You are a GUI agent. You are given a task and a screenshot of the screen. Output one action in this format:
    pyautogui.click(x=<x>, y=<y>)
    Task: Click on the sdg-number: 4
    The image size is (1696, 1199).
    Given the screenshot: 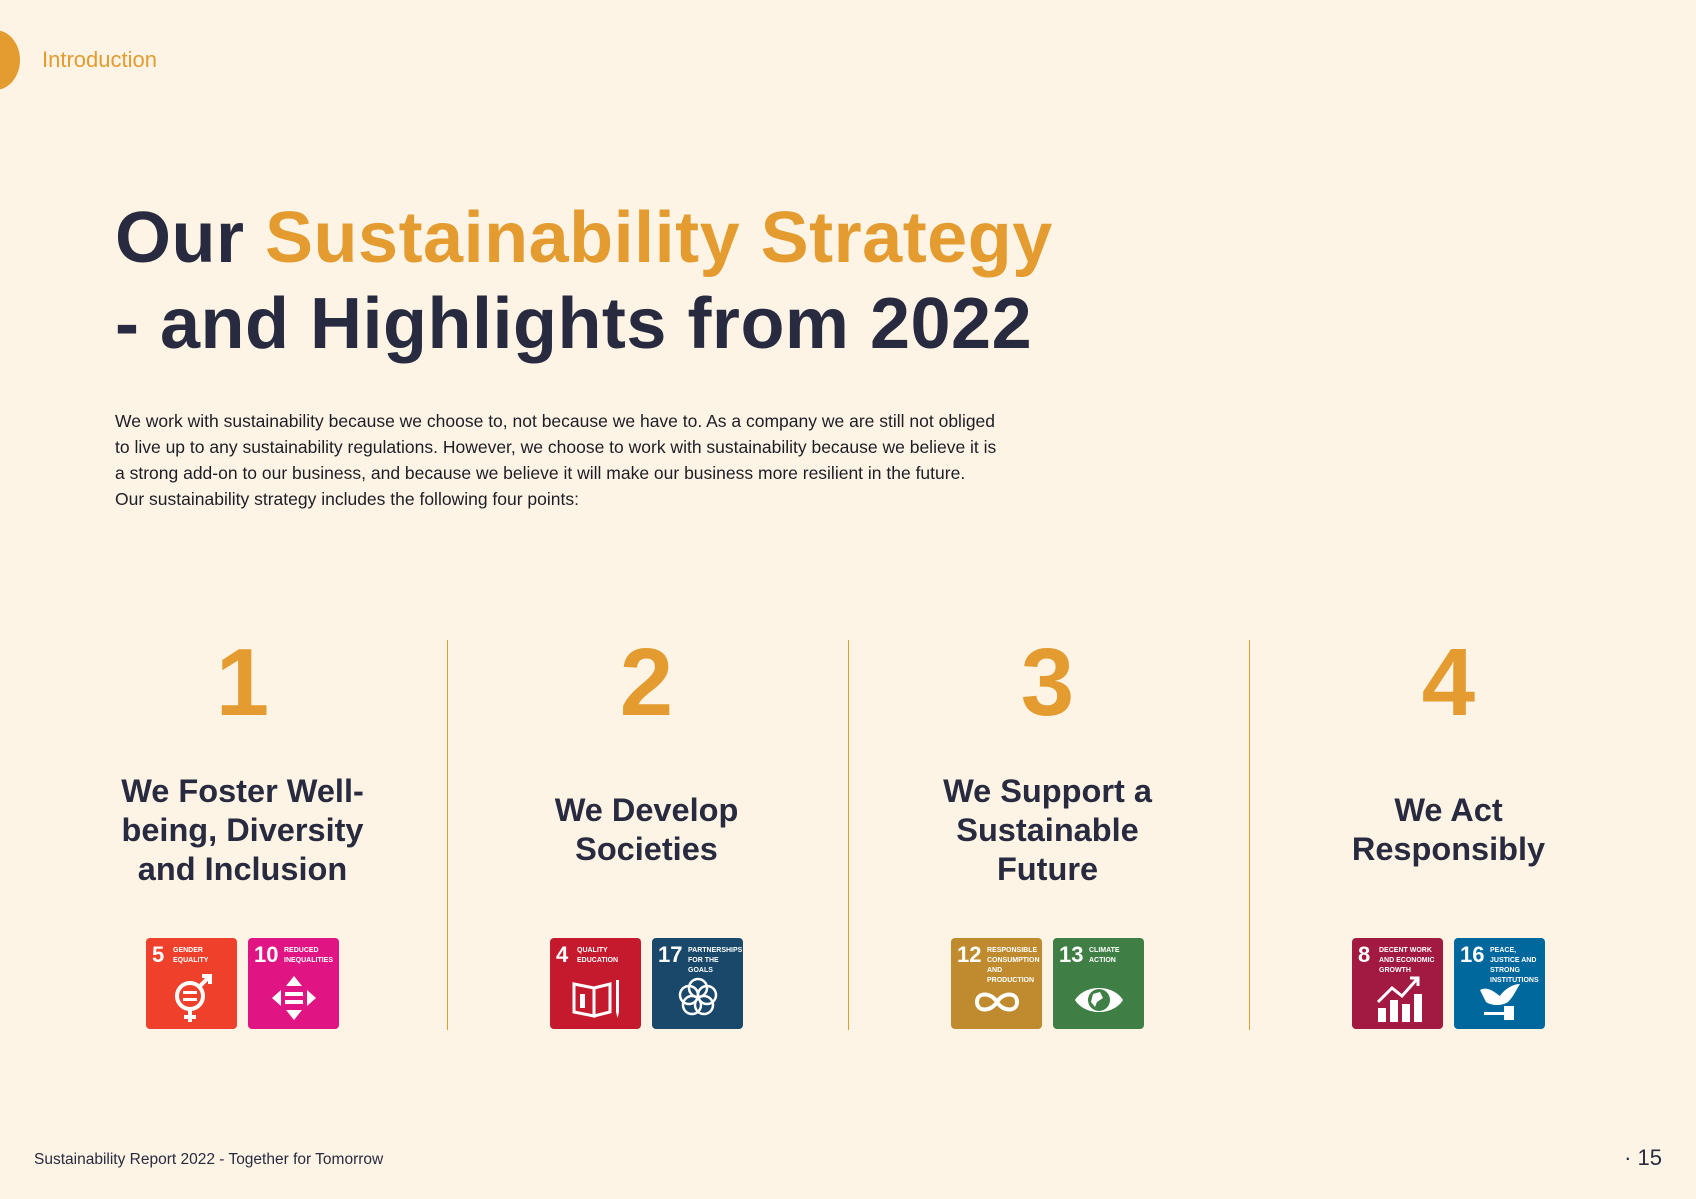 What is the action you would take?
    pyautogui.click(x=562, y=954)
    